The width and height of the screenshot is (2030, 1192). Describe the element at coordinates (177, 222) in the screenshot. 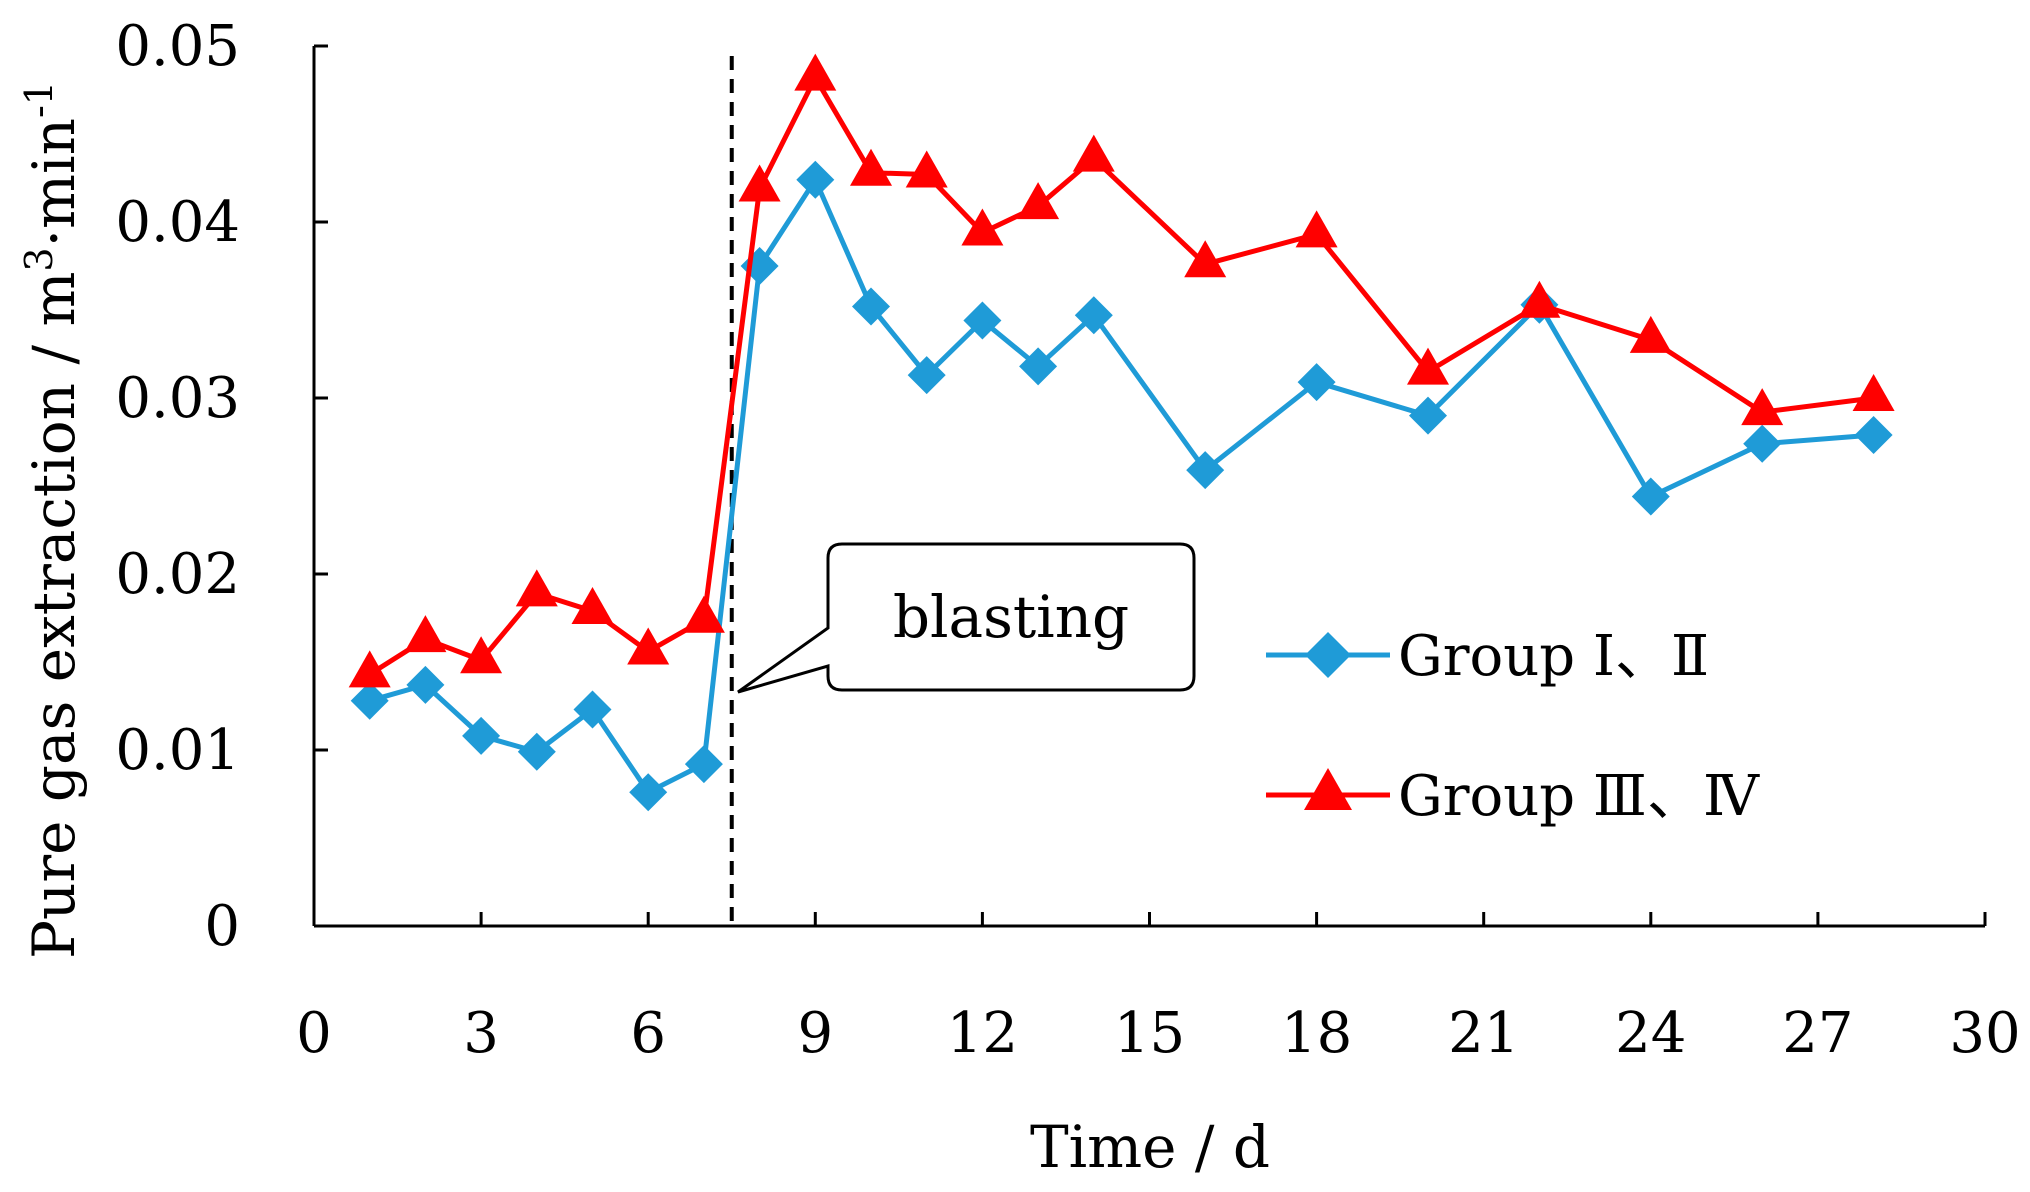

I see `y-tick-label: 0.04` at that location.